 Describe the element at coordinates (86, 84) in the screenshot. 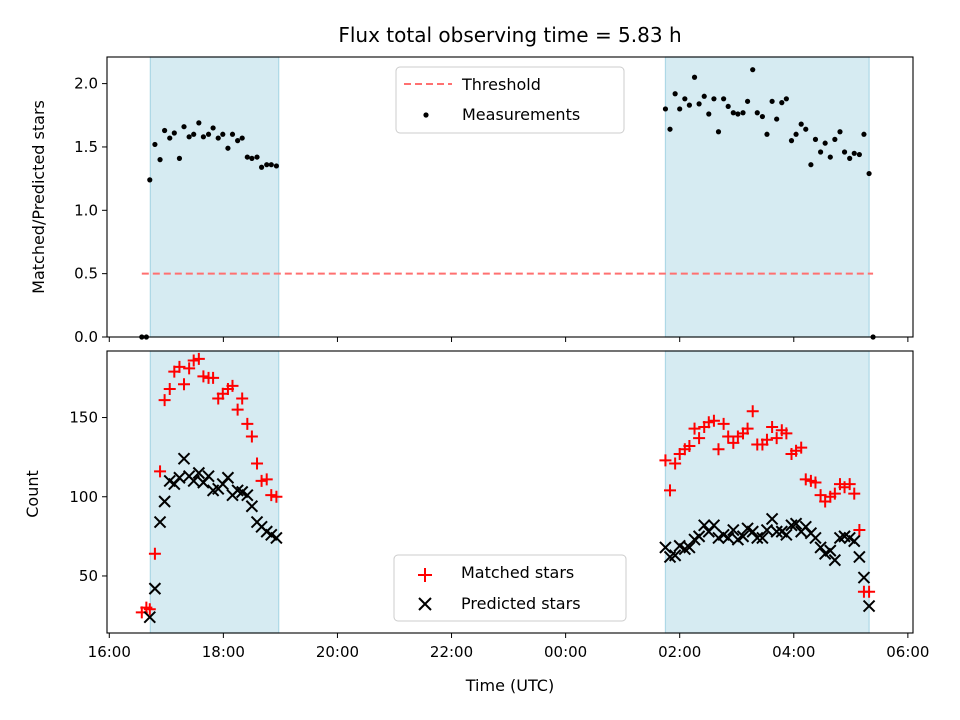

I see `y-tick-label: 2.0` at that location.